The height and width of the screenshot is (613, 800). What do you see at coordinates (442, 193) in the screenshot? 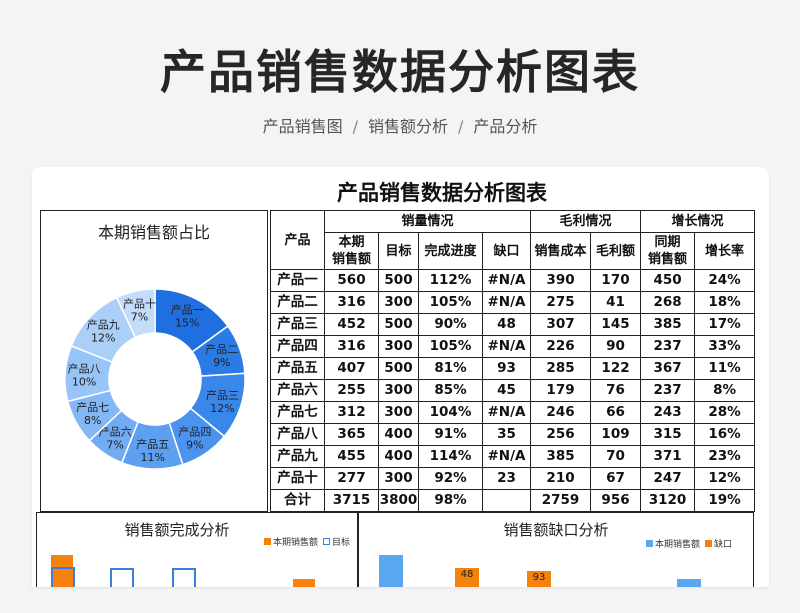
I see `sheet-title: 产品销售数据分析图表` at bounding box center [442, 193].